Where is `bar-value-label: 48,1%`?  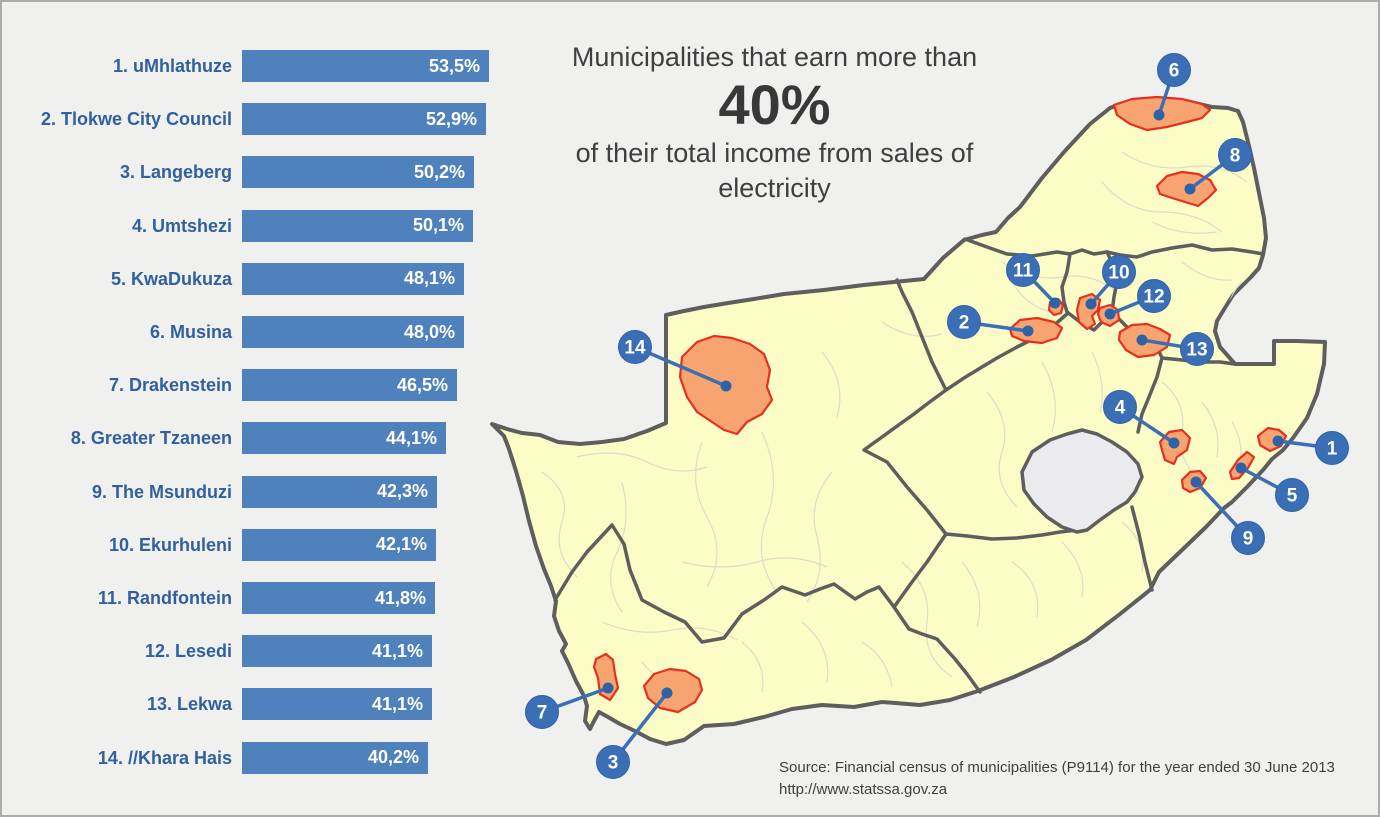 bar-value-label: 48,1% is located at coordinates (429, 278).